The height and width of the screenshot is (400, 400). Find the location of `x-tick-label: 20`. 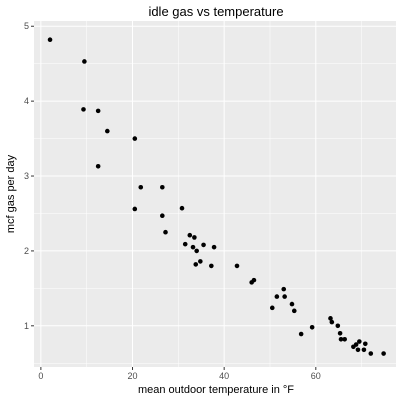

x-tick-label: 20 is located at coordinates (133, 376).